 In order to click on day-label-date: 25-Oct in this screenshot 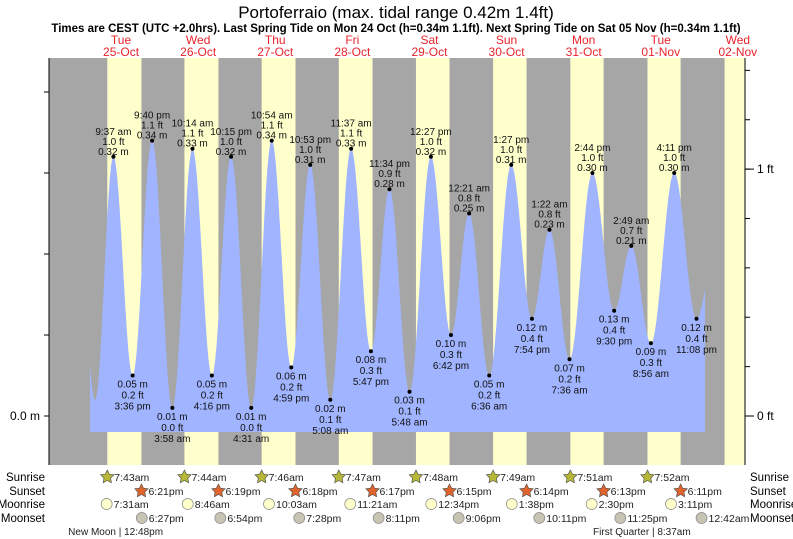, I will do `click(121, 52)`.